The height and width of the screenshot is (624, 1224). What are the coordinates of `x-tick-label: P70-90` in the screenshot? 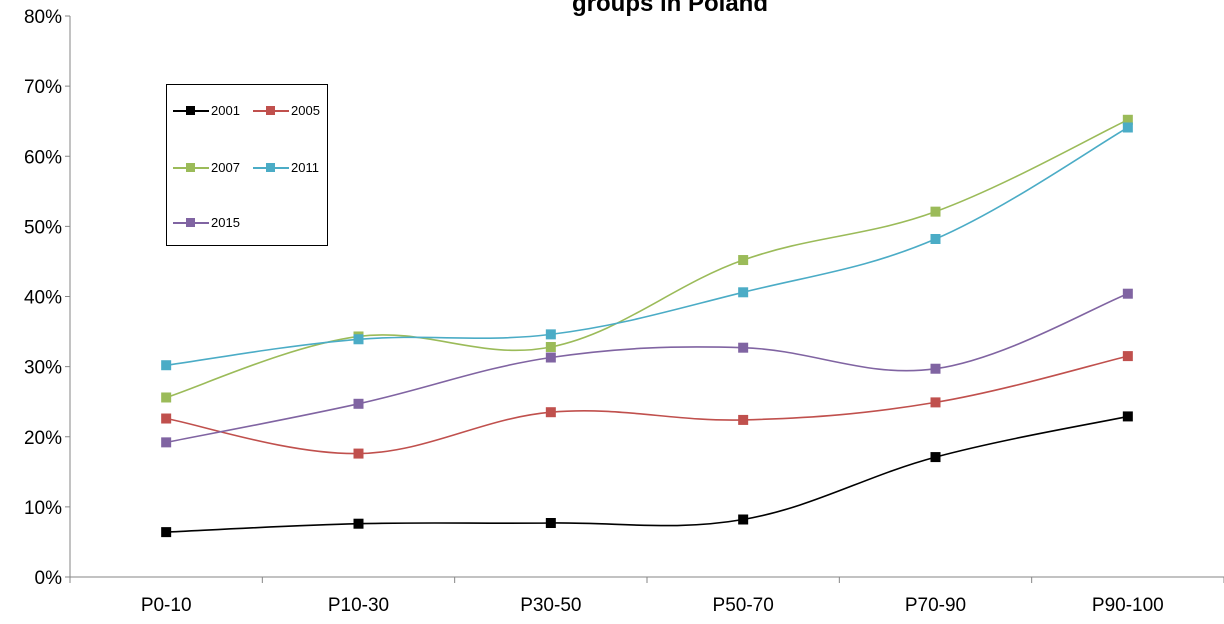 It's located at (935, 605).